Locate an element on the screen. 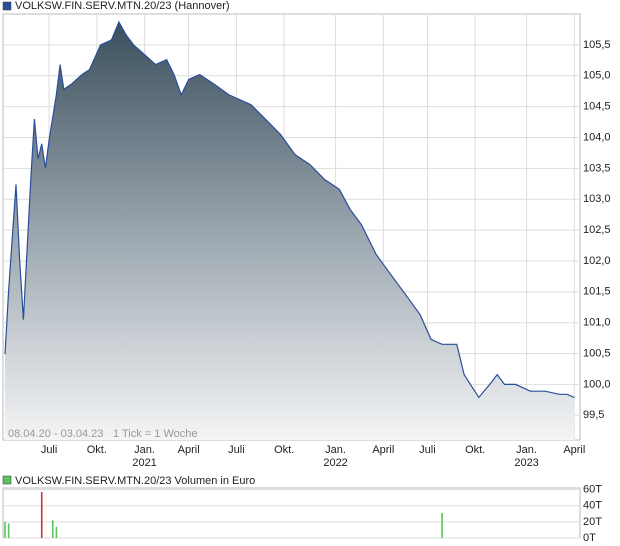  x-tick-year: 2021 is located at coordinates (144, 463).